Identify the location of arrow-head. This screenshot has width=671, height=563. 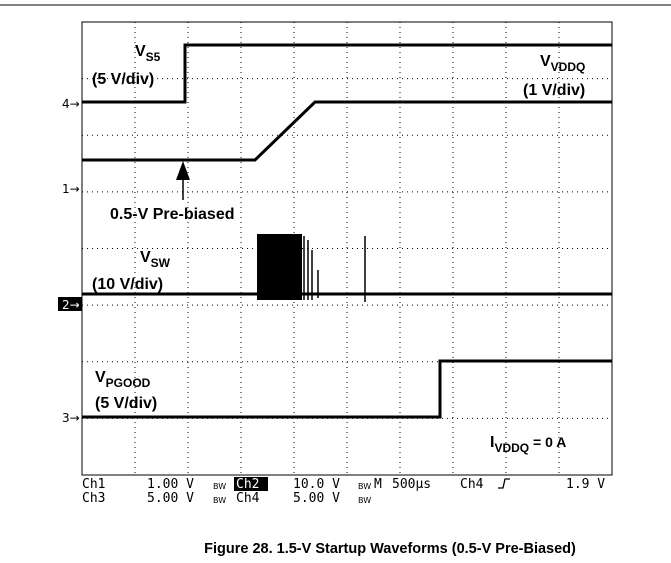
(183, 170).